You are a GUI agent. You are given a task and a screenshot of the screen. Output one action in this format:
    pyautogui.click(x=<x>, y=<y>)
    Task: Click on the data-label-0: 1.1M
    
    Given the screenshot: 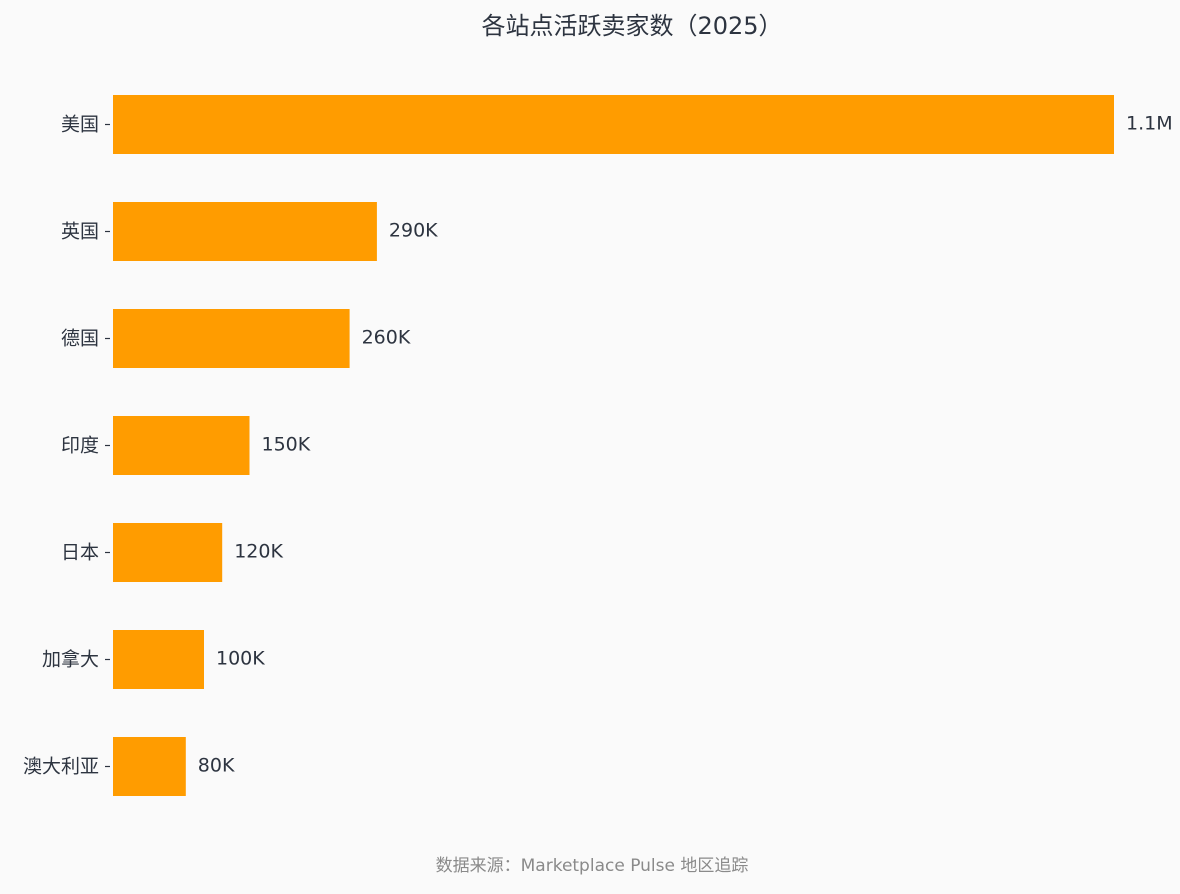 What is the action you would take?
    pyautogui.click(x=1149, y=124)
    